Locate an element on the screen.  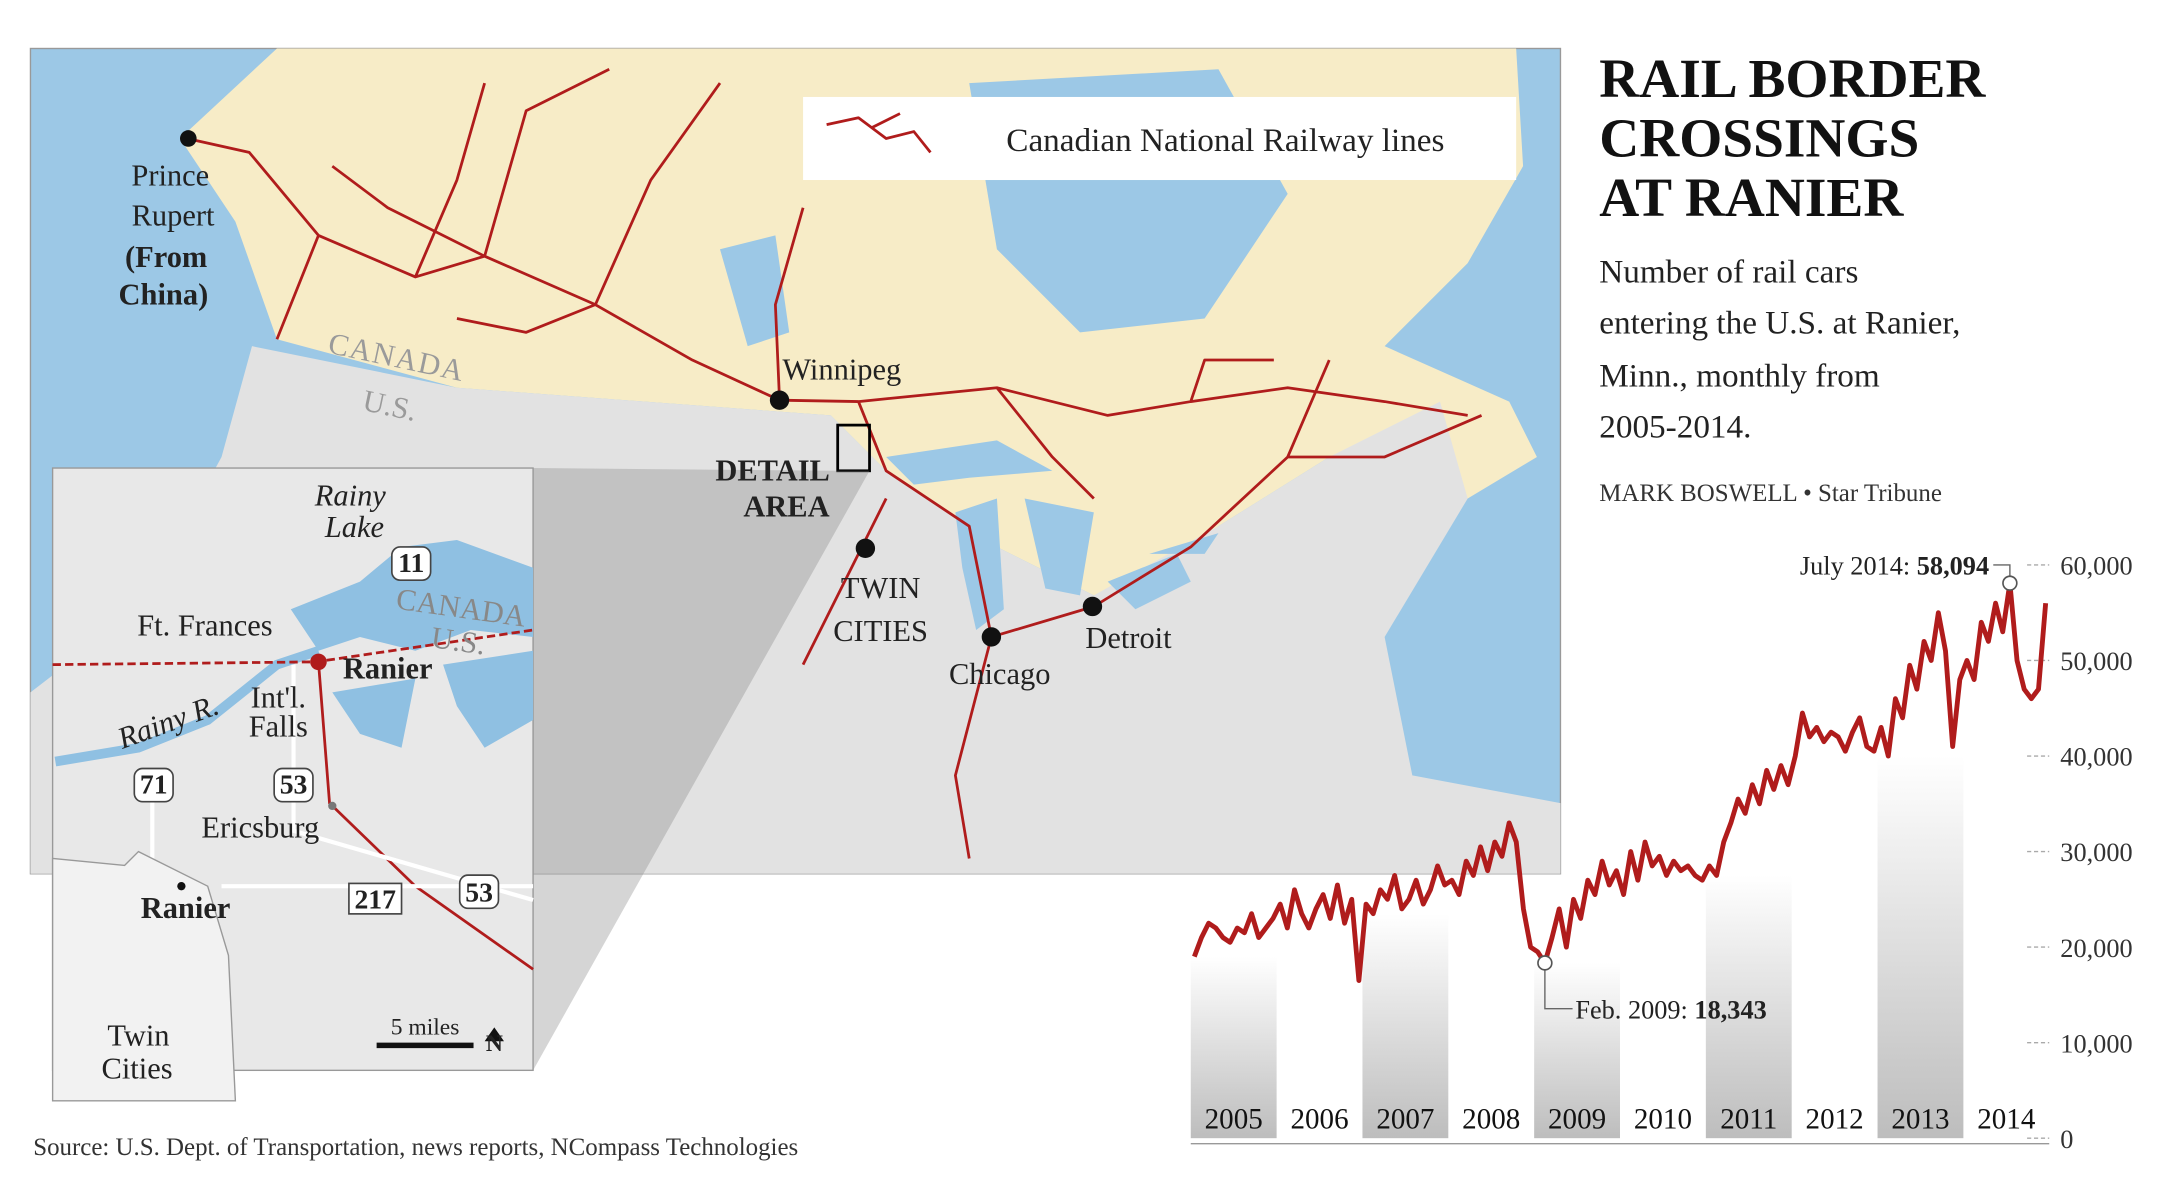
annotation: Feb. 2009: 18,343 is located at coordinates (1670, 1009).